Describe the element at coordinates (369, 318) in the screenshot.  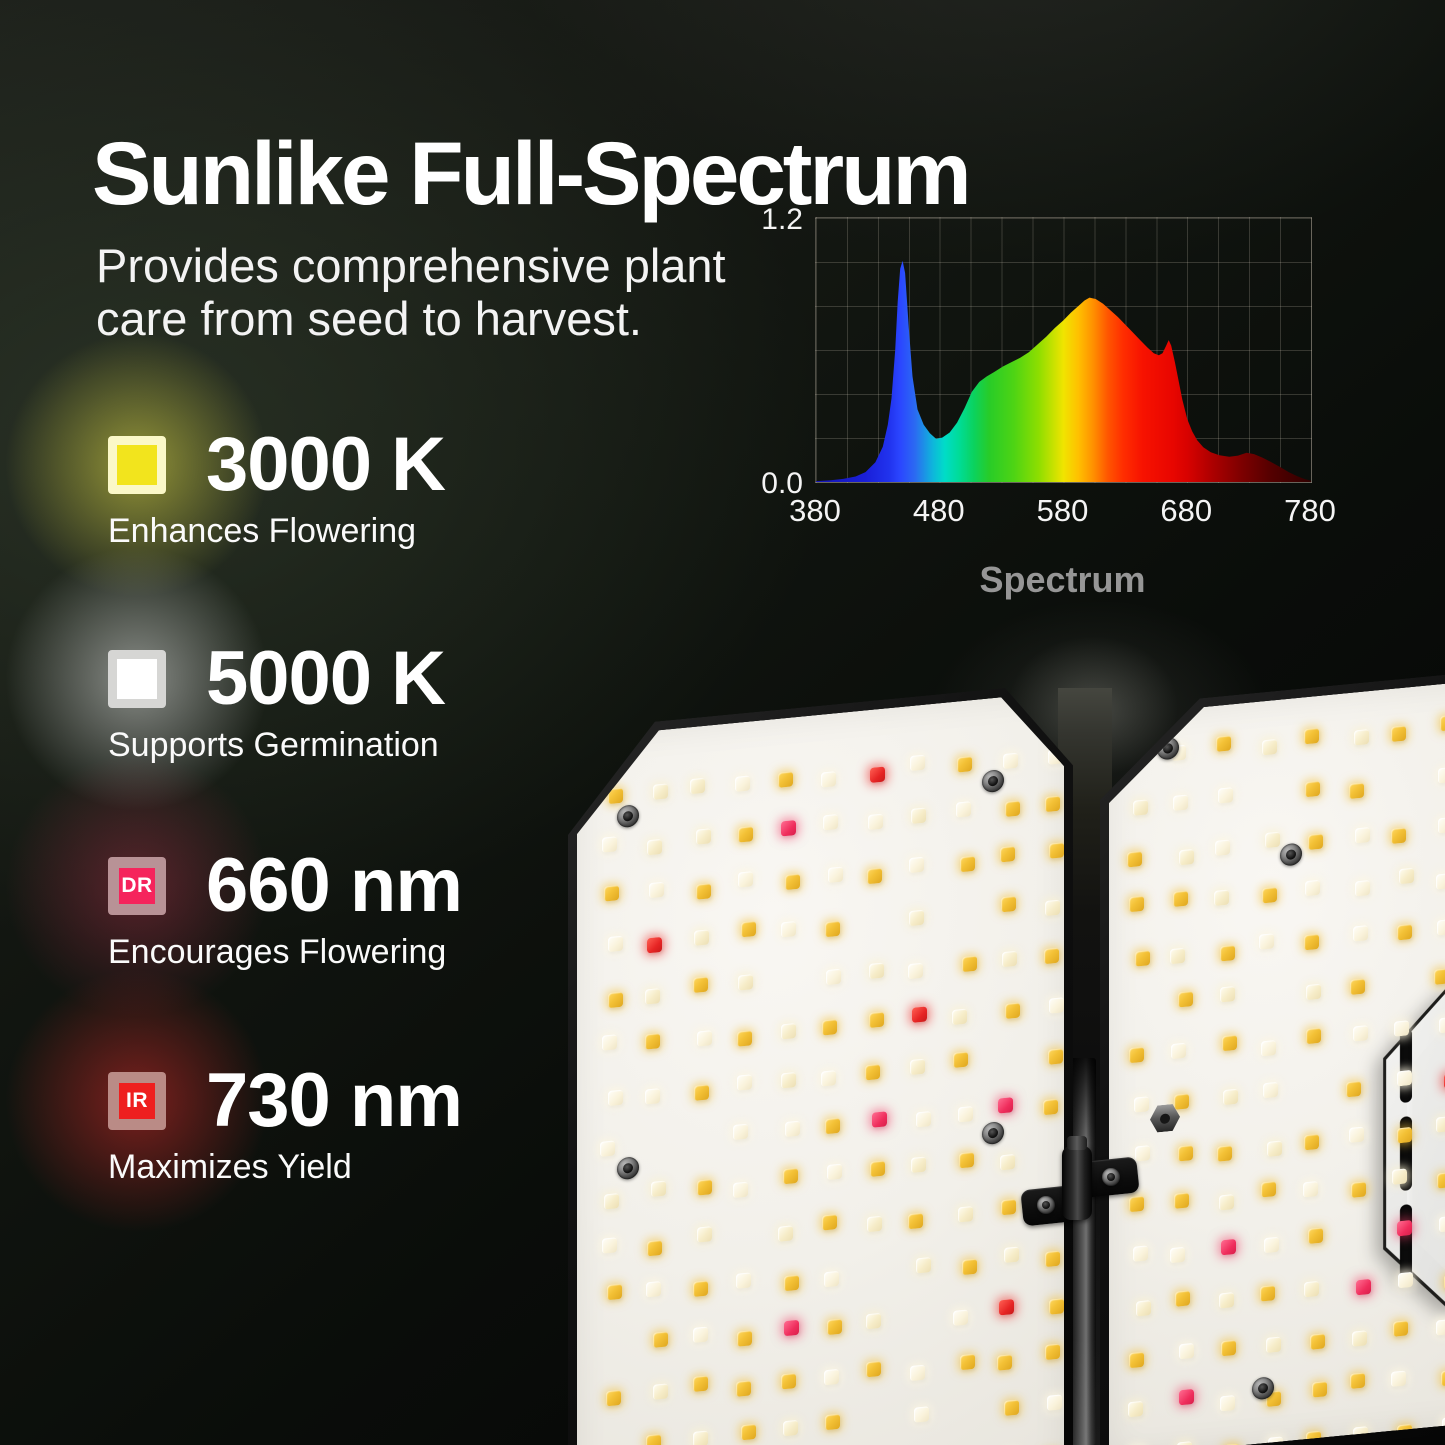
I see `subtitle-line-2: care from seed to harvest.` at that location.